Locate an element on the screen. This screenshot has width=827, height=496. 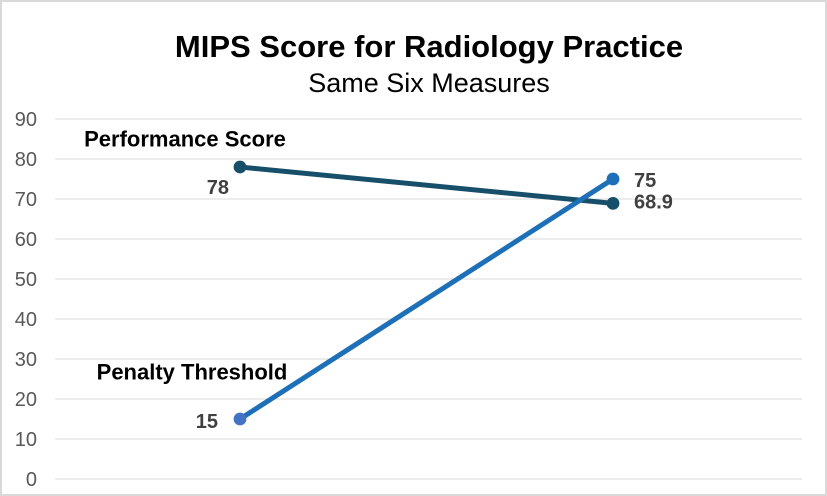
data-point-label: 68.9 is located at coordinates (653, 202).